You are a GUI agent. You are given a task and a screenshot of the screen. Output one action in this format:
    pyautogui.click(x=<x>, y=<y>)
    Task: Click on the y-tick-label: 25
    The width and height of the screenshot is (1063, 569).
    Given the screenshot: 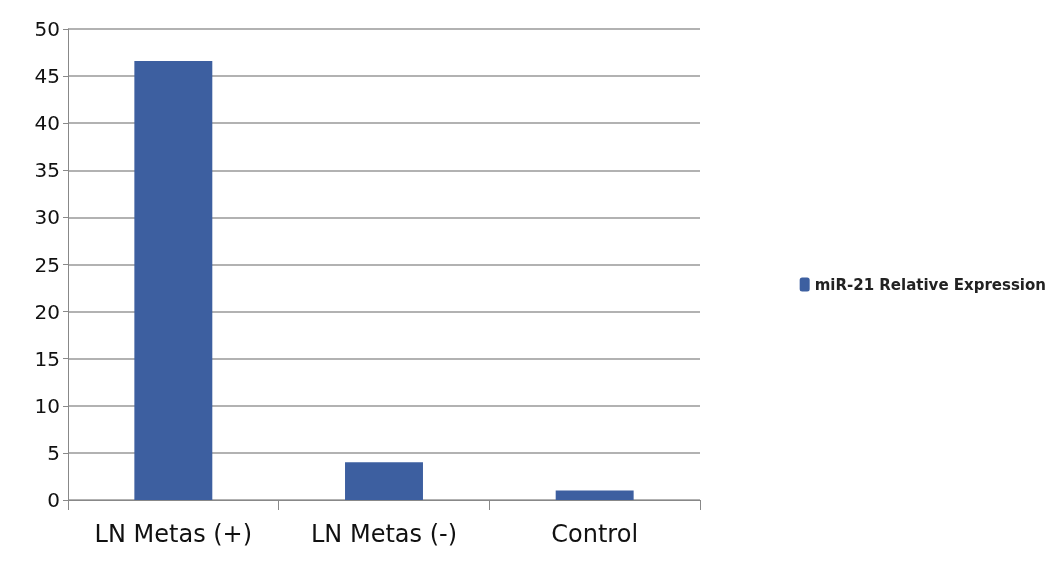 What is the action you would take?
    pyautogui.click(x=47, y=264)
    